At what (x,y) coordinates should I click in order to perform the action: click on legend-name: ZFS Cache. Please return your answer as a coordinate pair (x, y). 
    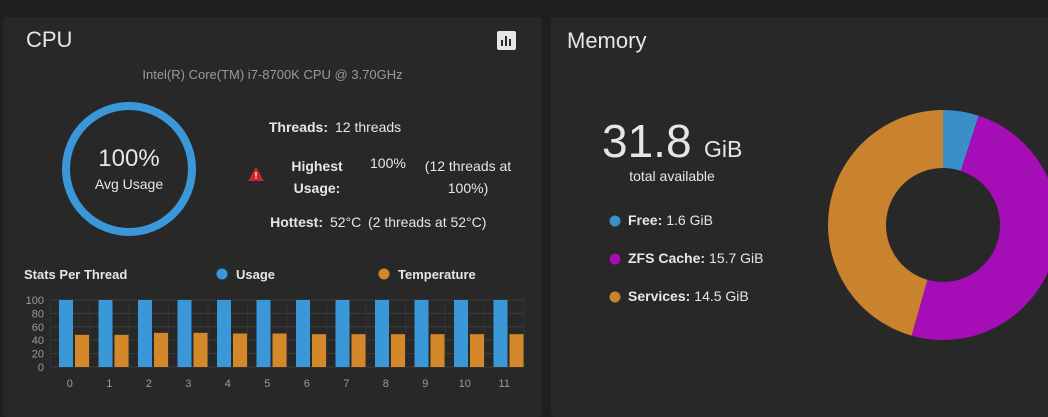
    Looking at the image, I should click on (666, 258).